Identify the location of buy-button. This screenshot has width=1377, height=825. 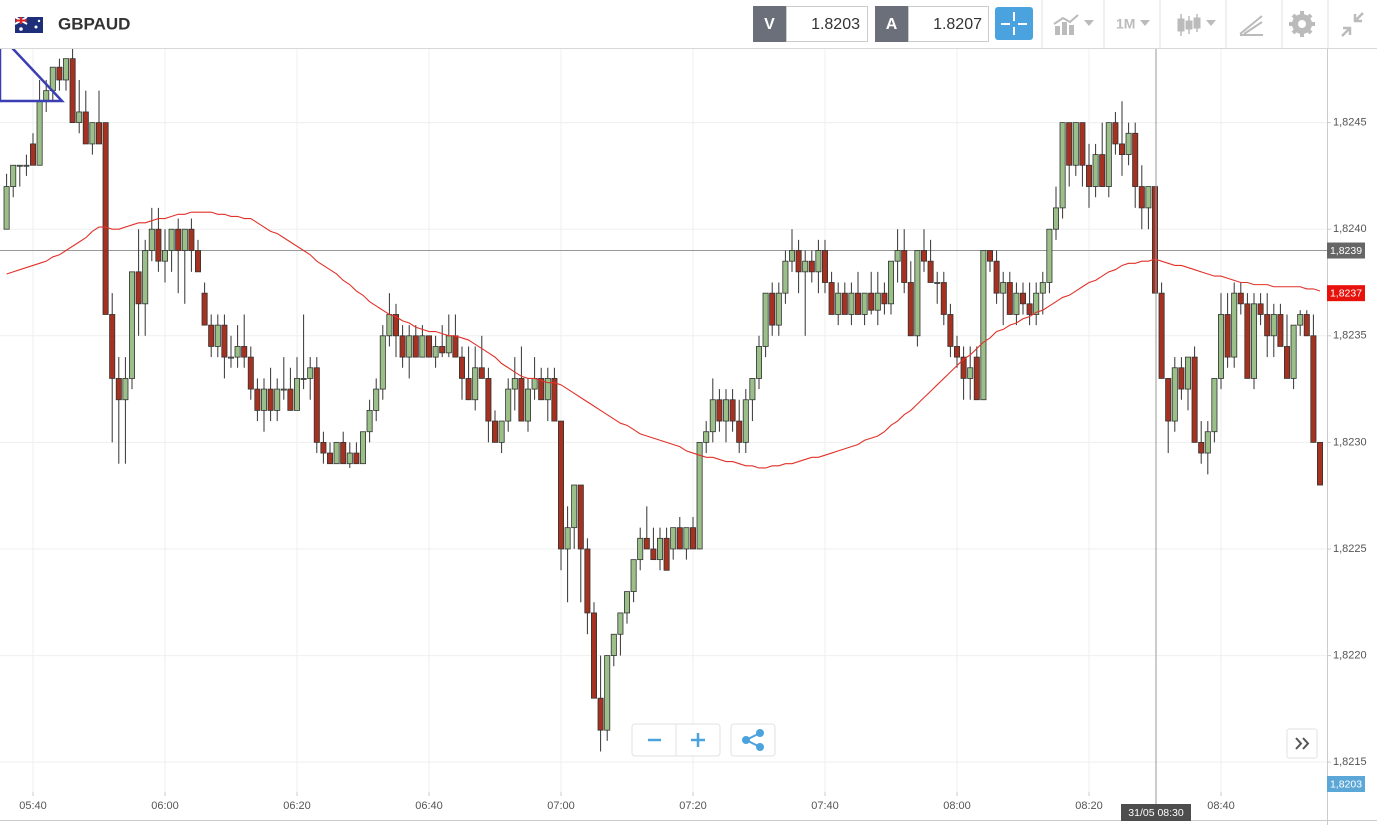
(891, 24).